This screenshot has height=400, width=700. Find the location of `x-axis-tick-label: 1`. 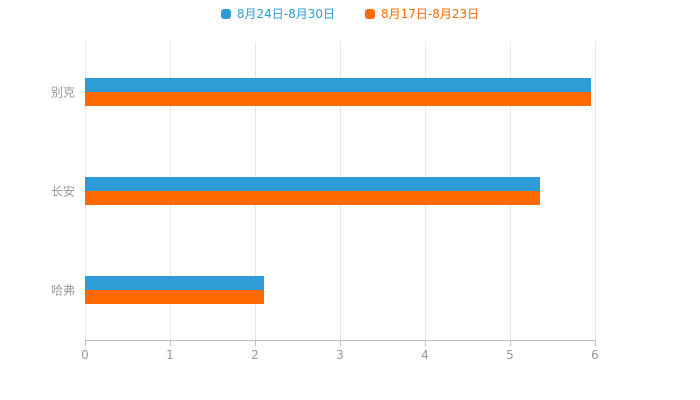

x-axis-tick-label: 1 is located at coordinates (170, 355).